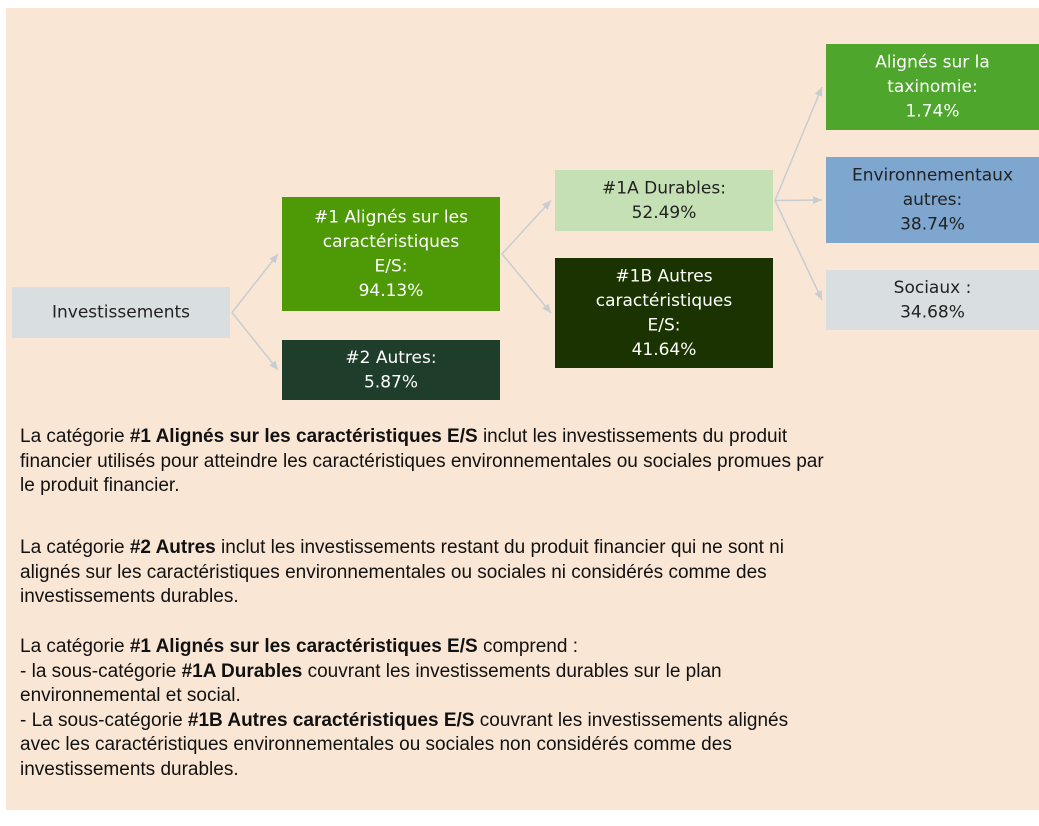  Describe the element at coordinates (130, 695) in the screenshot. I see `text: environnemental et social.` at that location.